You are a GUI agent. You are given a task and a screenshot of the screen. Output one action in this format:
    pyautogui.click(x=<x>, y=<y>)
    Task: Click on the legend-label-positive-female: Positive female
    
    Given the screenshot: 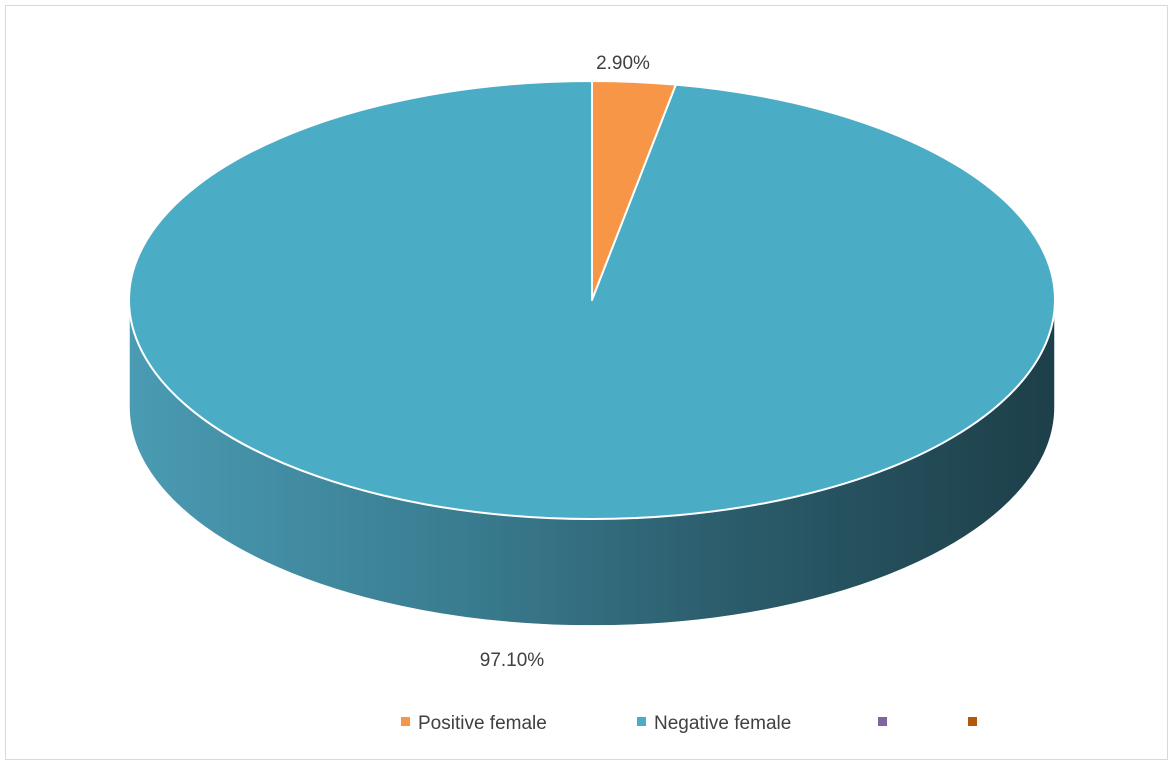 What is the action you would take?
    pyautogui.click(x=482, y=723)
    